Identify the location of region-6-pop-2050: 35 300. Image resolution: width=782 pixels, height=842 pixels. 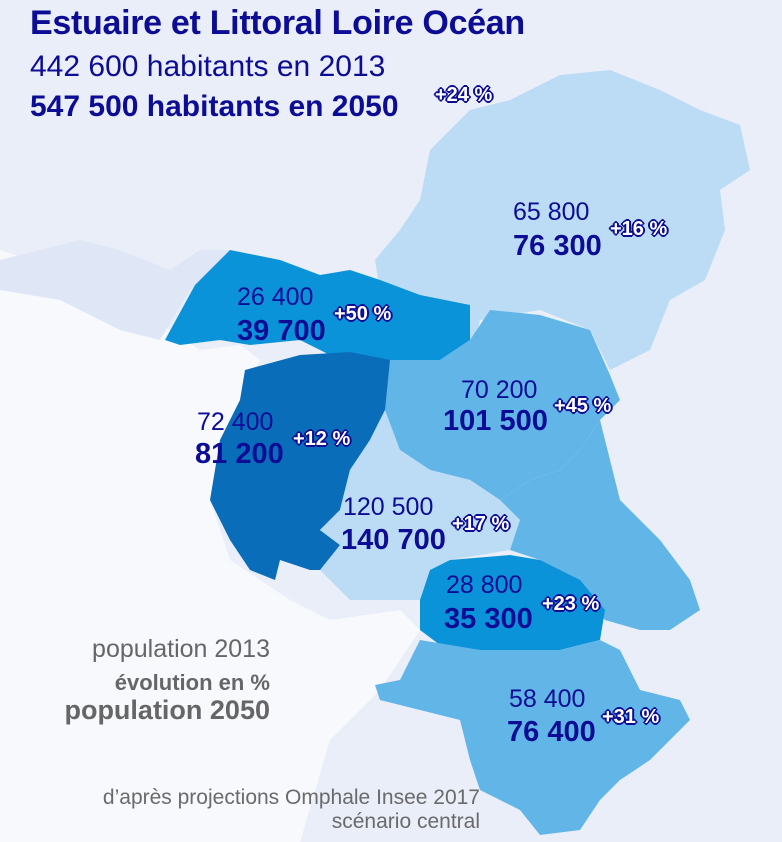
(488, 619).